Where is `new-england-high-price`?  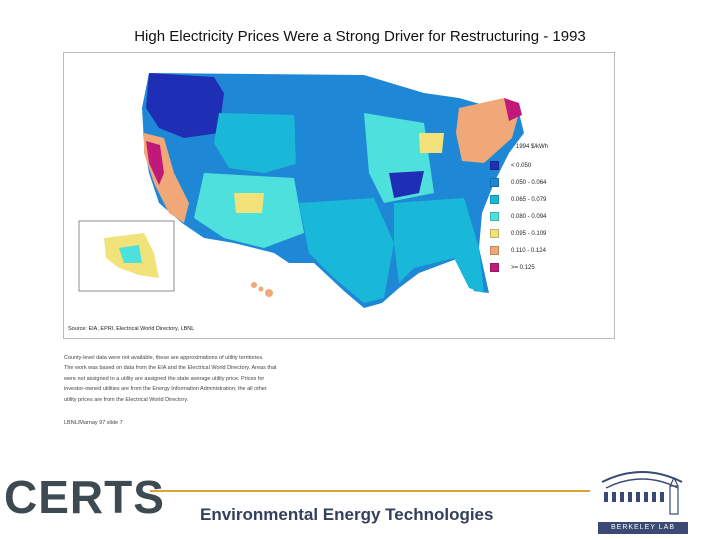 new-england-high-price is located at coordinates (513, 109).